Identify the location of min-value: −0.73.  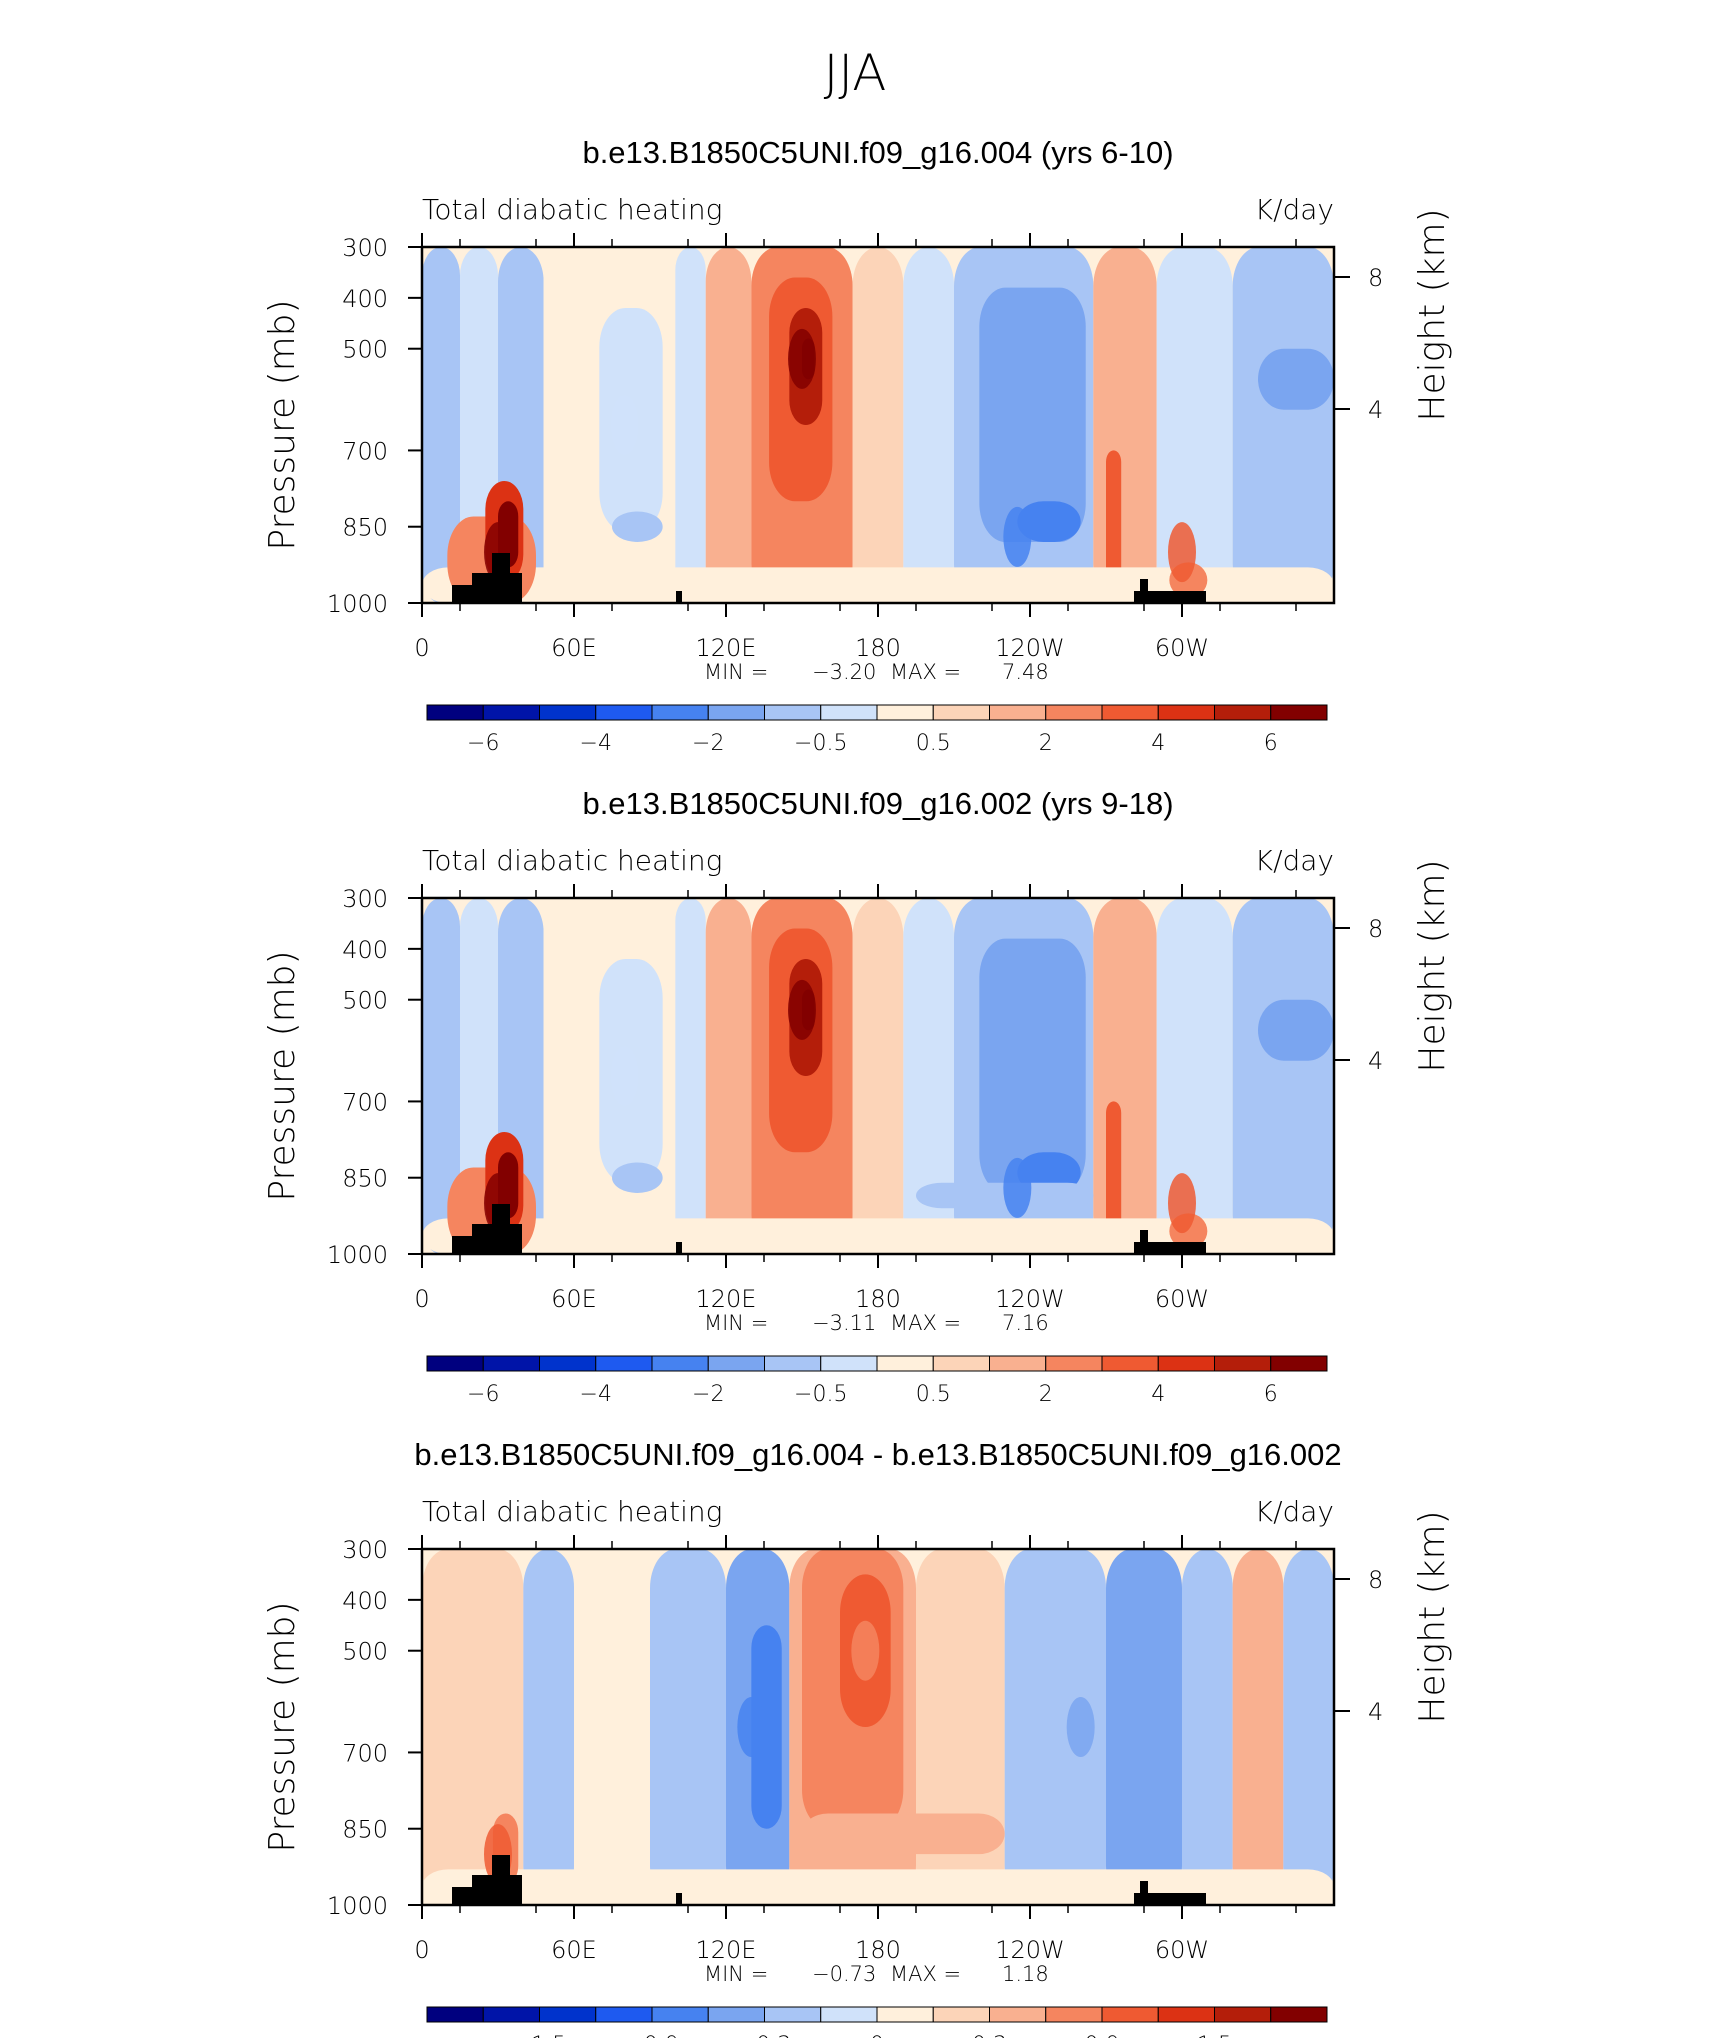
(844, 1974).